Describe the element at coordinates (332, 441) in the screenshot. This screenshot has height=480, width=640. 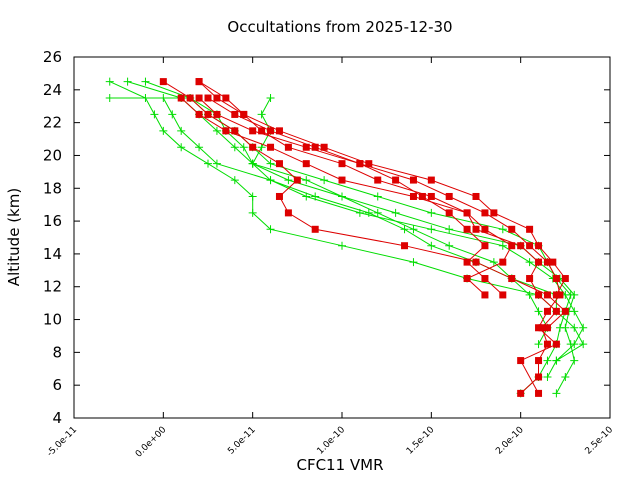
I see `x-tick-label: 1.0e-10` at that location.